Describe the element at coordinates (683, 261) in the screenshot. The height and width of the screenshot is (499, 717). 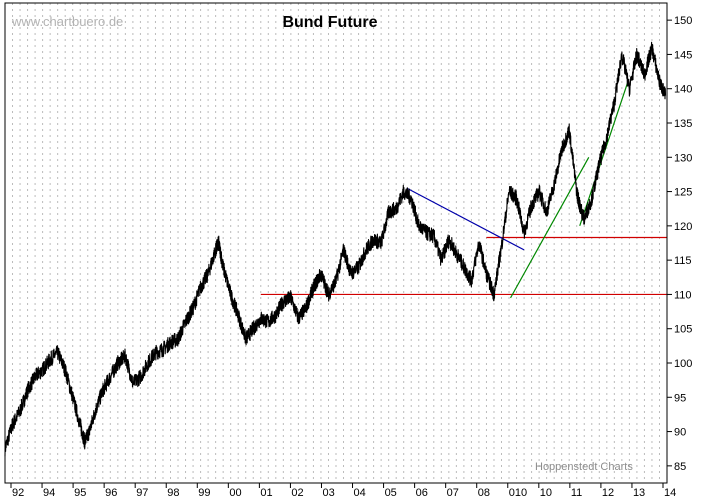
I see `y-tick-label: 115` at that location.